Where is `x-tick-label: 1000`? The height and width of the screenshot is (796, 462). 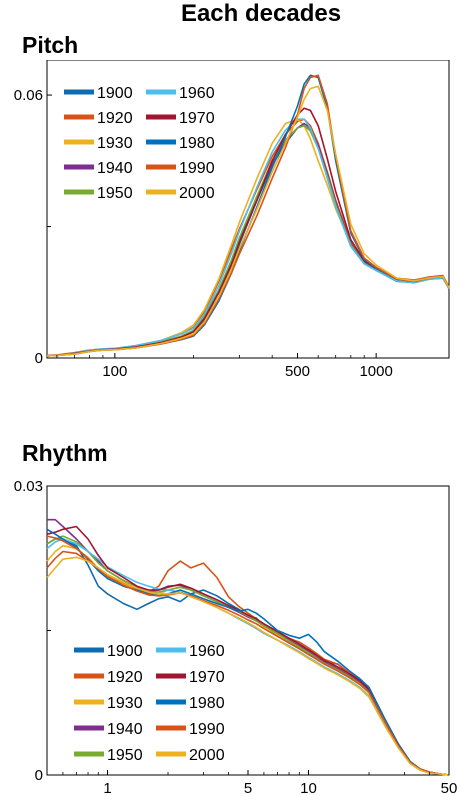
x-tick-label: 1000 is located at coordinates (375, 371).